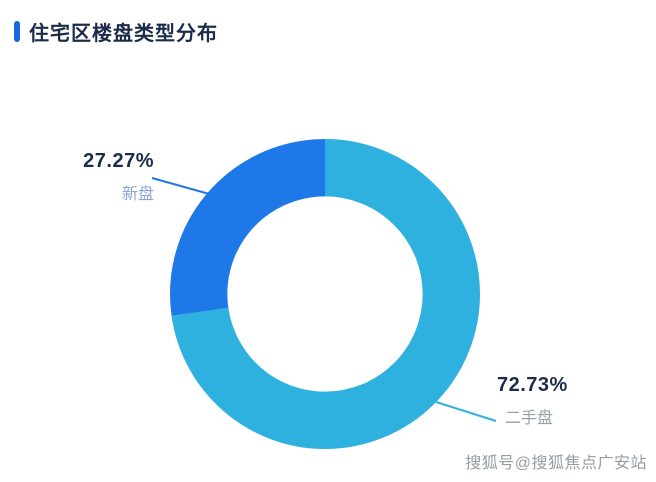 This screenshot has width=656, height=482. What do you see at coordinates (532, 401) in the screenshot?
I see `callout-secondhand: 72.73% 二手盘` at bounding box center [532, 401].